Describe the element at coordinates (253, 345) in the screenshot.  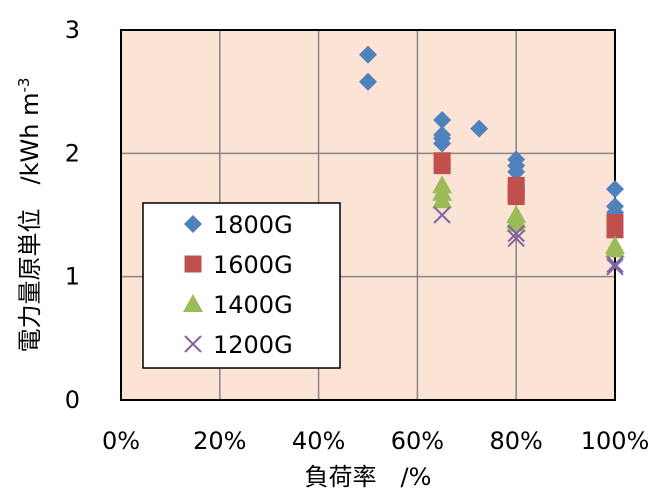
I see `legend-label: 1200G` at that location.